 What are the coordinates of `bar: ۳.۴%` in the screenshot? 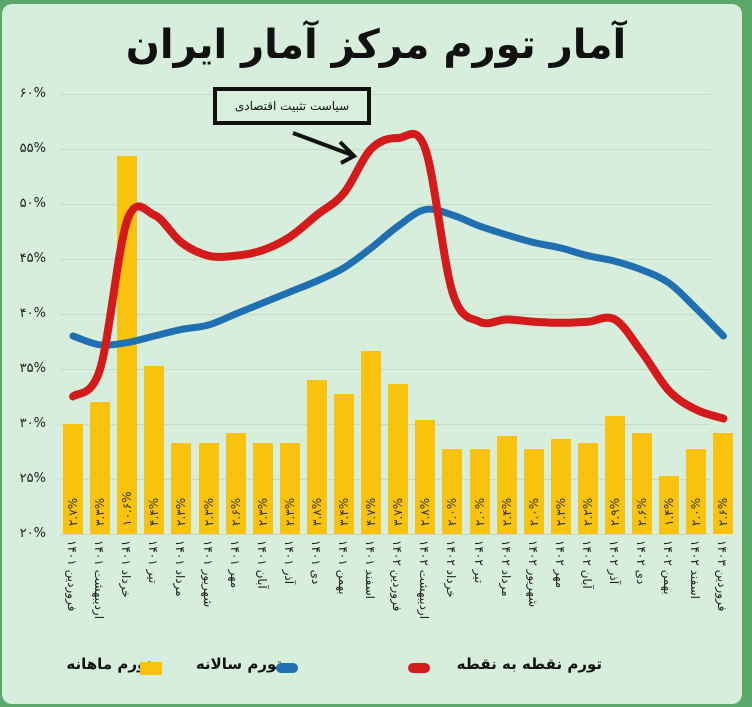 It's located at (344, 464).